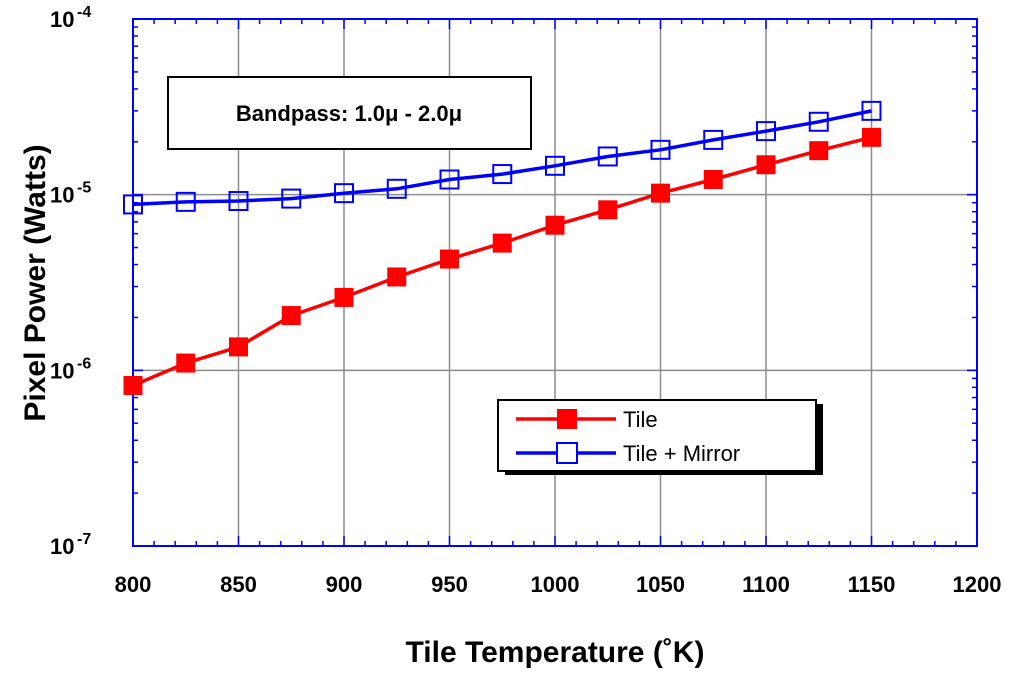 The height and width of the screenshot is (673, 1015). What do you see at coordinates (660, 584) in the screenshot?
I see `x-tick-label: 1050` at bounding box center [660, 584].